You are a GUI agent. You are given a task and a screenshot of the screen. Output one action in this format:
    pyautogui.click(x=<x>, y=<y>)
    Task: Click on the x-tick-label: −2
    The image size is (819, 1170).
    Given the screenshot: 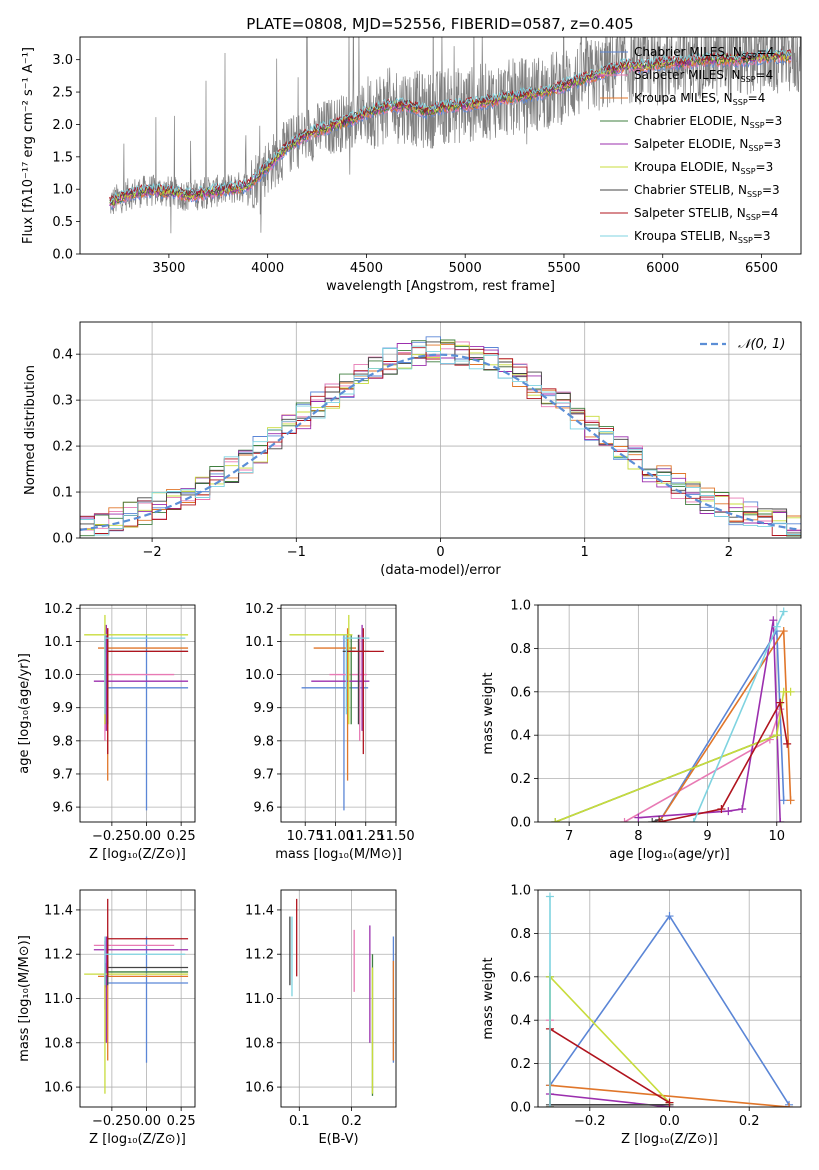 What is the action you would take?
    pyautogui.click(x=152, y=552)
    